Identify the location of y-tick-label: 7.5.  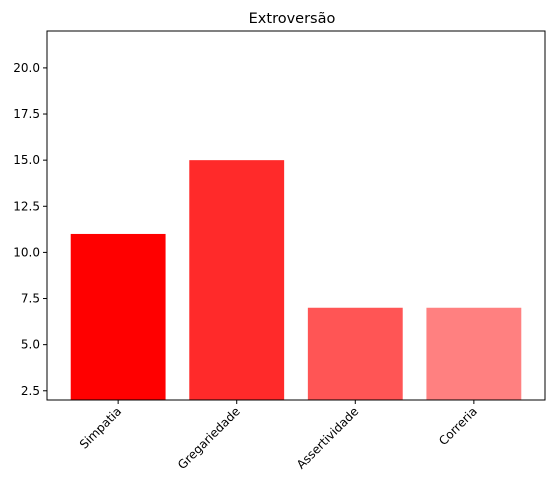
(30, 299).